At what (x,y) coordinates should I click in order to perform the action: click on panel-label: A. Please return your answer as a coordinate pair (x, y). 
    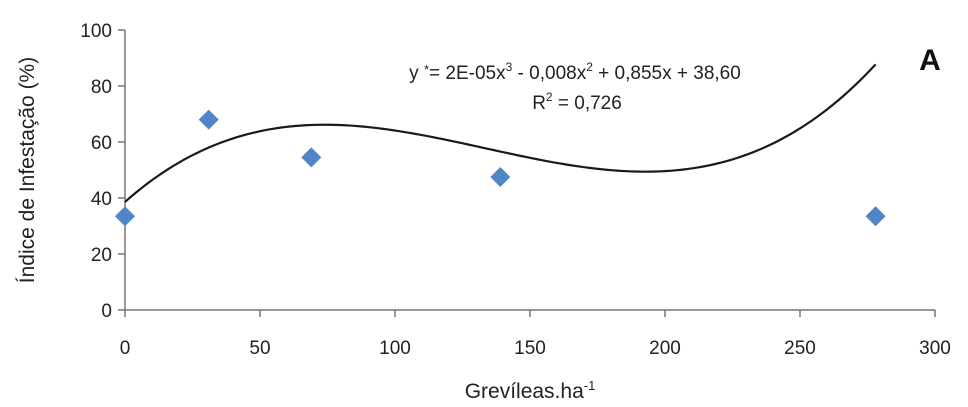
    Looking at the image, I should click on (930, 60).